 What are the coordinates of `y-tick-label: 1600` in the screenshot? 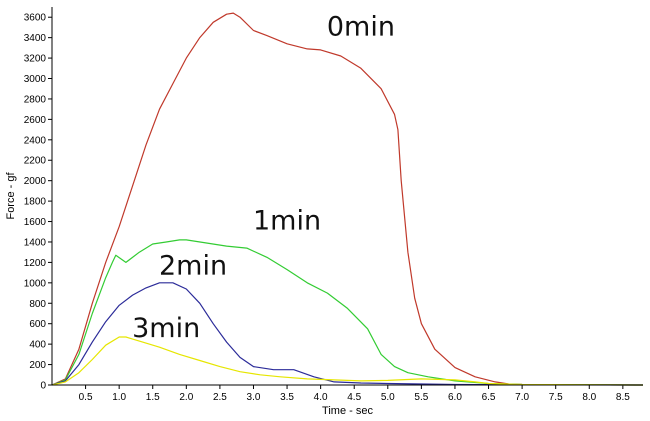 It's located at (35, 222).